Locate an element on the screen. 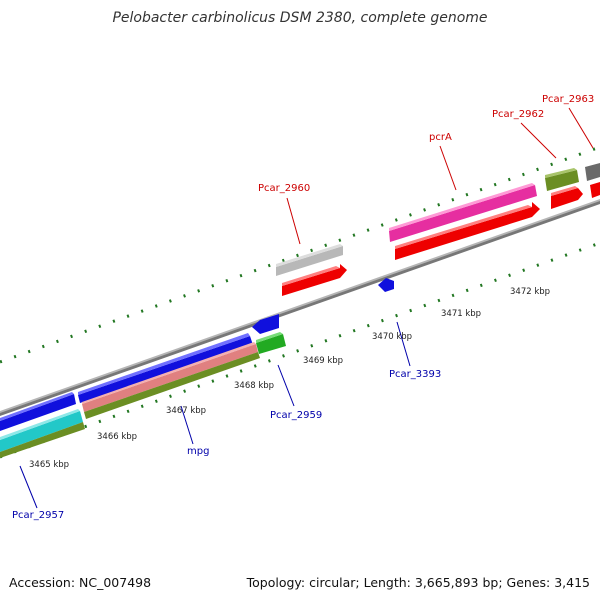 Image resolution: width=600 pixels, height=600 pixels. gene-pcar-2963-bar is located at coordinates (592, 172).